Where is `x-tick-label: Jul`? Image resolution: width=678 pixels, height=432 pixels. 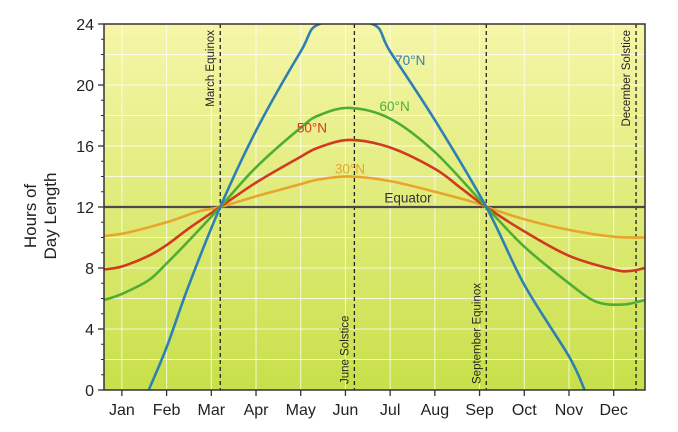
x-tick-label: Jul is located at coordinates (390, 410).